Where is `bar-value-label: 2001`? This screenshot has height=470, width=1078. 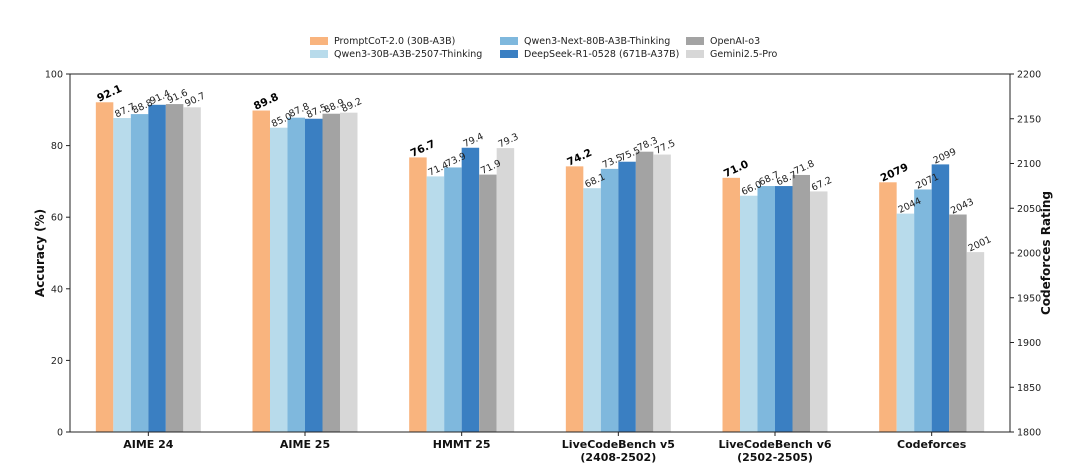
bar-value-label: 2001 is located at coordinates (980, 244).